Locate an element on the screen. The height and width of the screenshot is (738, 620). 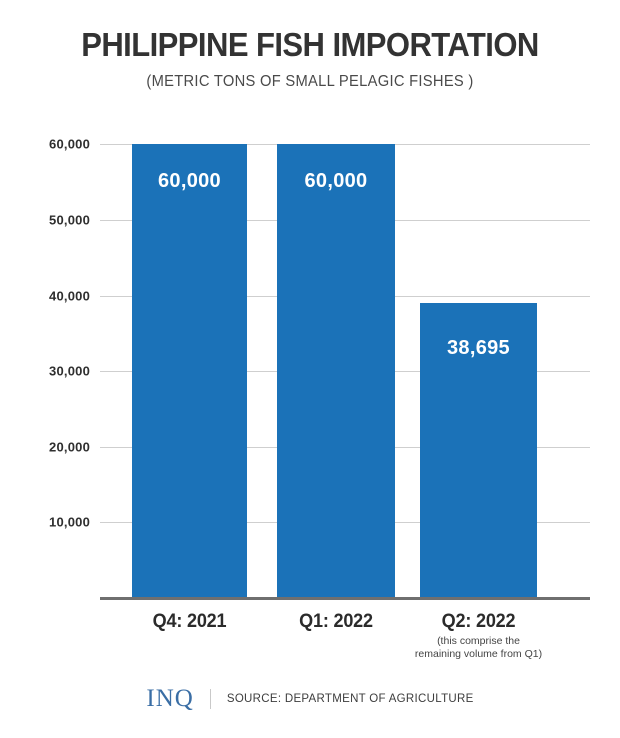
annotation-line-2: remaining volume from Q1) is located at coordinates (478, 654).